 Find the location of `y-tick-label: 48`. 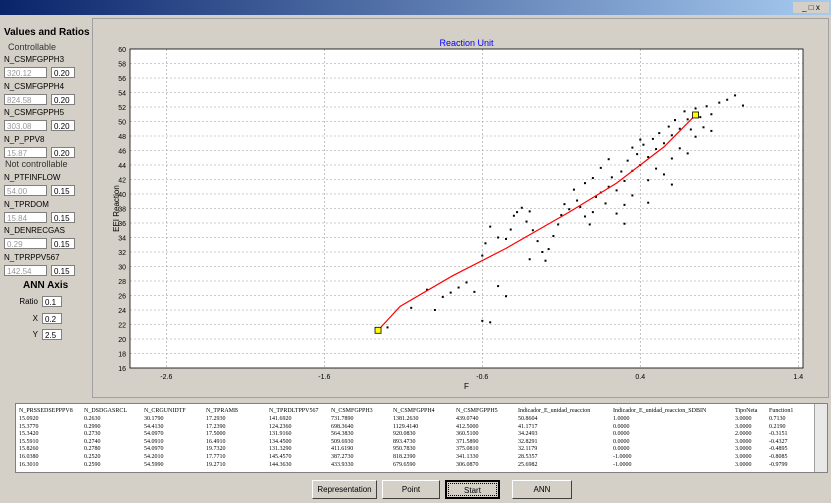

y-tick-label: 48 is located at coordinates (122, 137).